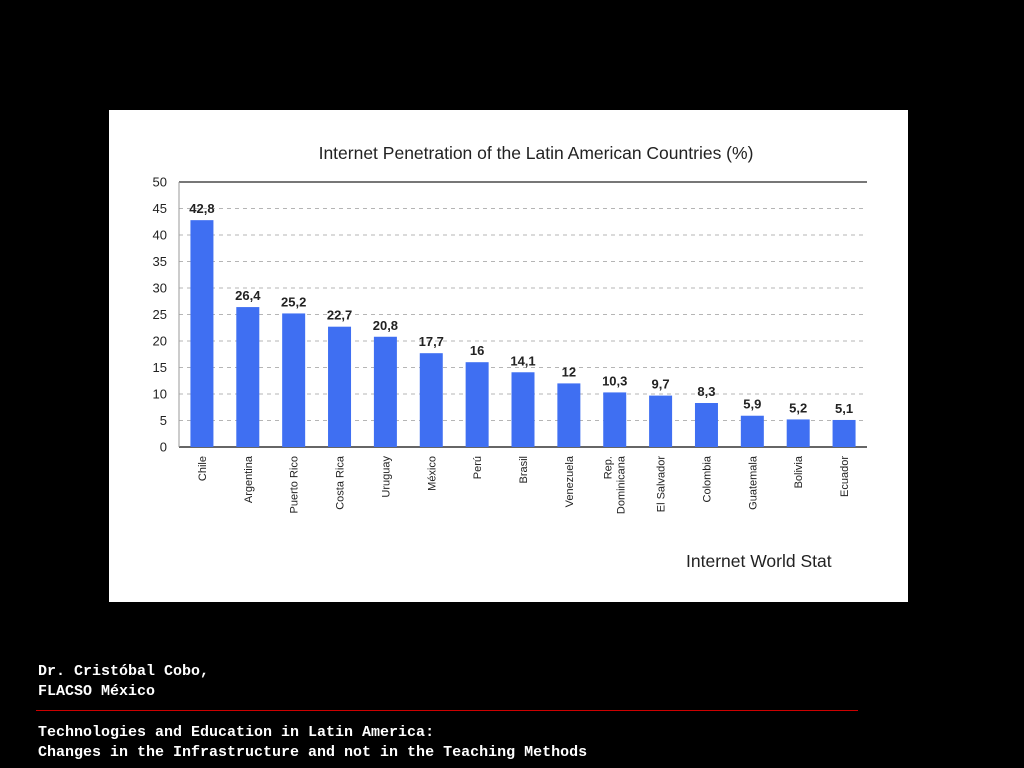 This screenshot has width=1024, height=768. I want to click on x-tick-label: Uruguay, so click(386, 477).